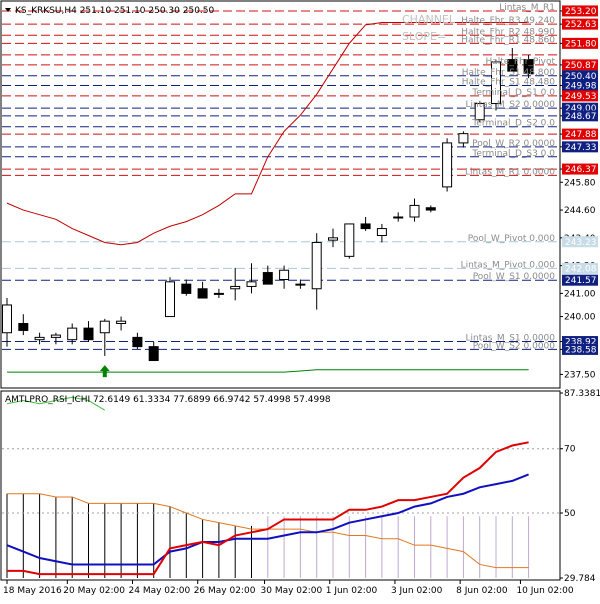 Image resolution: width=600 pixels, height=604 pixels. Describe the element at coordinates (508, 73) in the screenshot. I see `level-label: Halte_Fhr_S1 48.800` at that location.